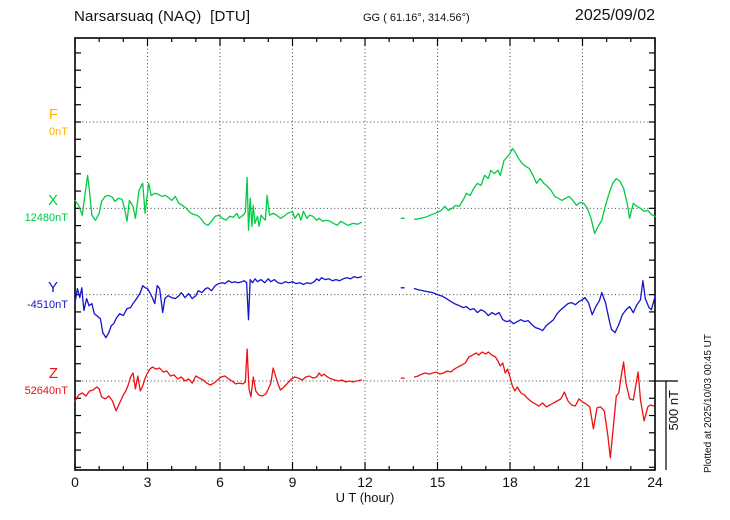  I want to click on component-letter-Y: Y, so click(52, 287).